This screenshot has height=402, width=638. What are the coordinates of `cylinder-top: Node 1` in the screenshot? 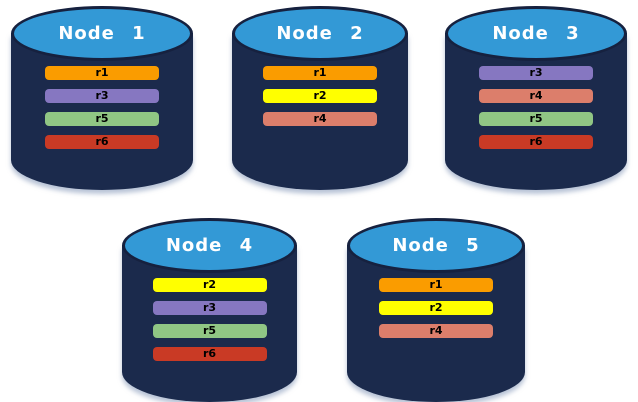 It's located at (102, 33).